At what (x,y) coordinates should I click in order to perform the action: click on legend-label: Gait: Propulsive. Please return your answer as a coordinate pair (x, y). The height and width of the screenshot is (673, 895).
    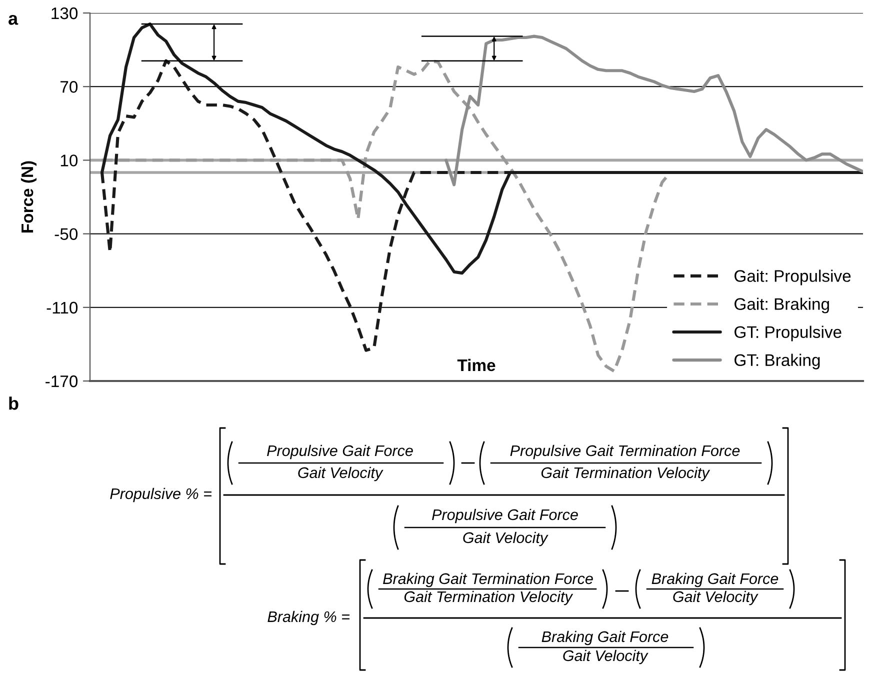
    Looking at the image, I should click on (792, 278).